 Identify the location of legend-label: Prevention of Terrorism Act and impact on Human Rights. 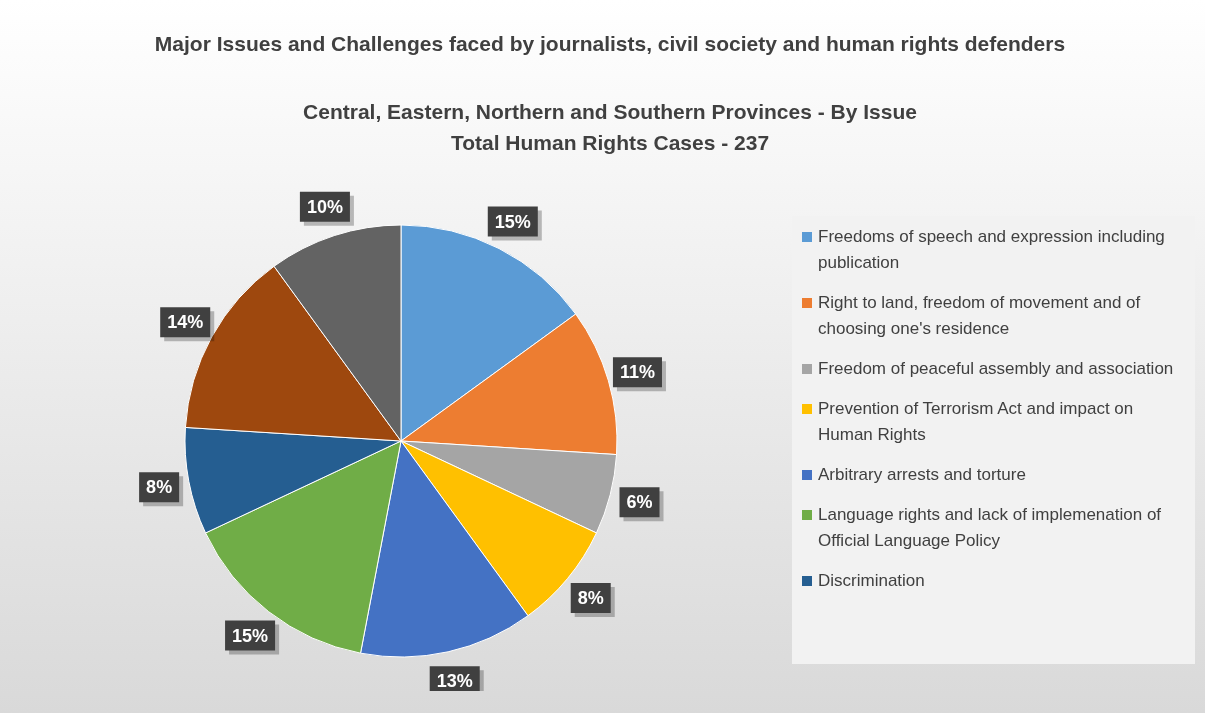
(976, 422).